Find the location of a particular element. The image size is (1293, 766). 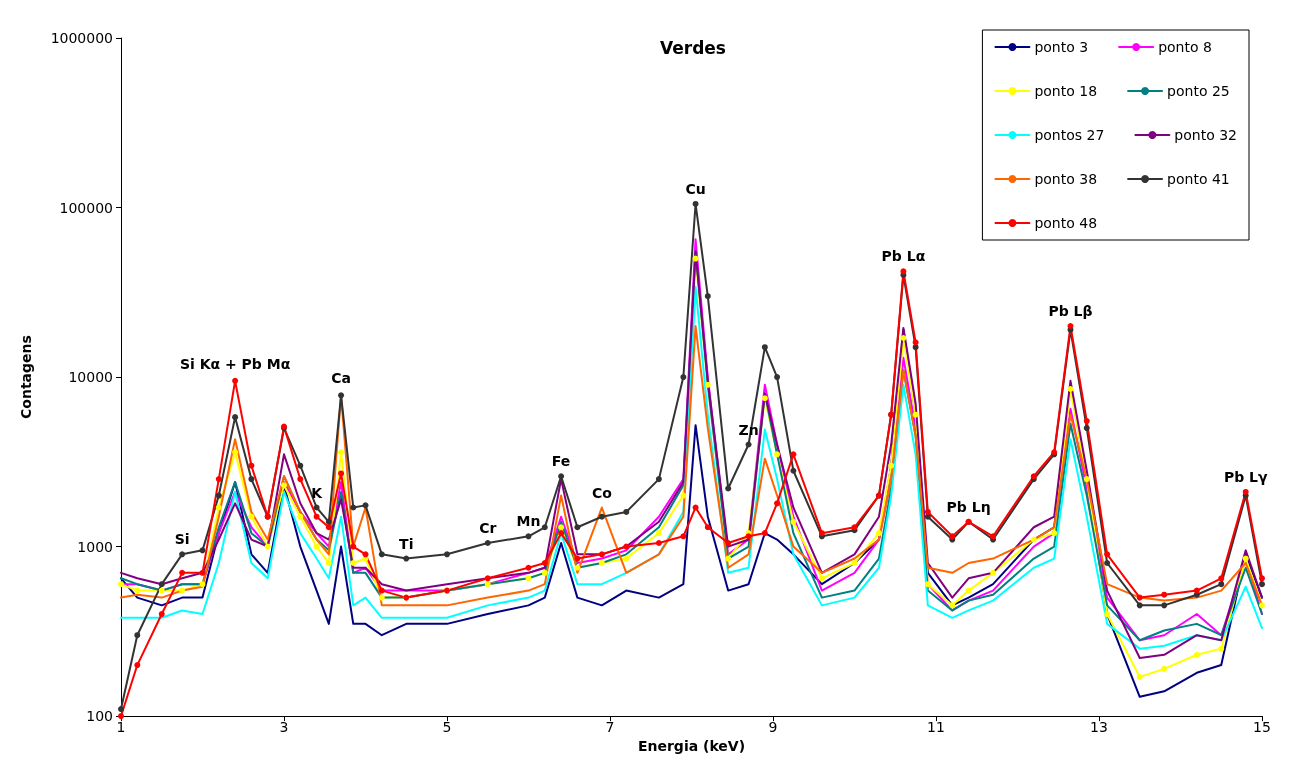

y-tick-label: 100 is located at coordinates (99, 716).